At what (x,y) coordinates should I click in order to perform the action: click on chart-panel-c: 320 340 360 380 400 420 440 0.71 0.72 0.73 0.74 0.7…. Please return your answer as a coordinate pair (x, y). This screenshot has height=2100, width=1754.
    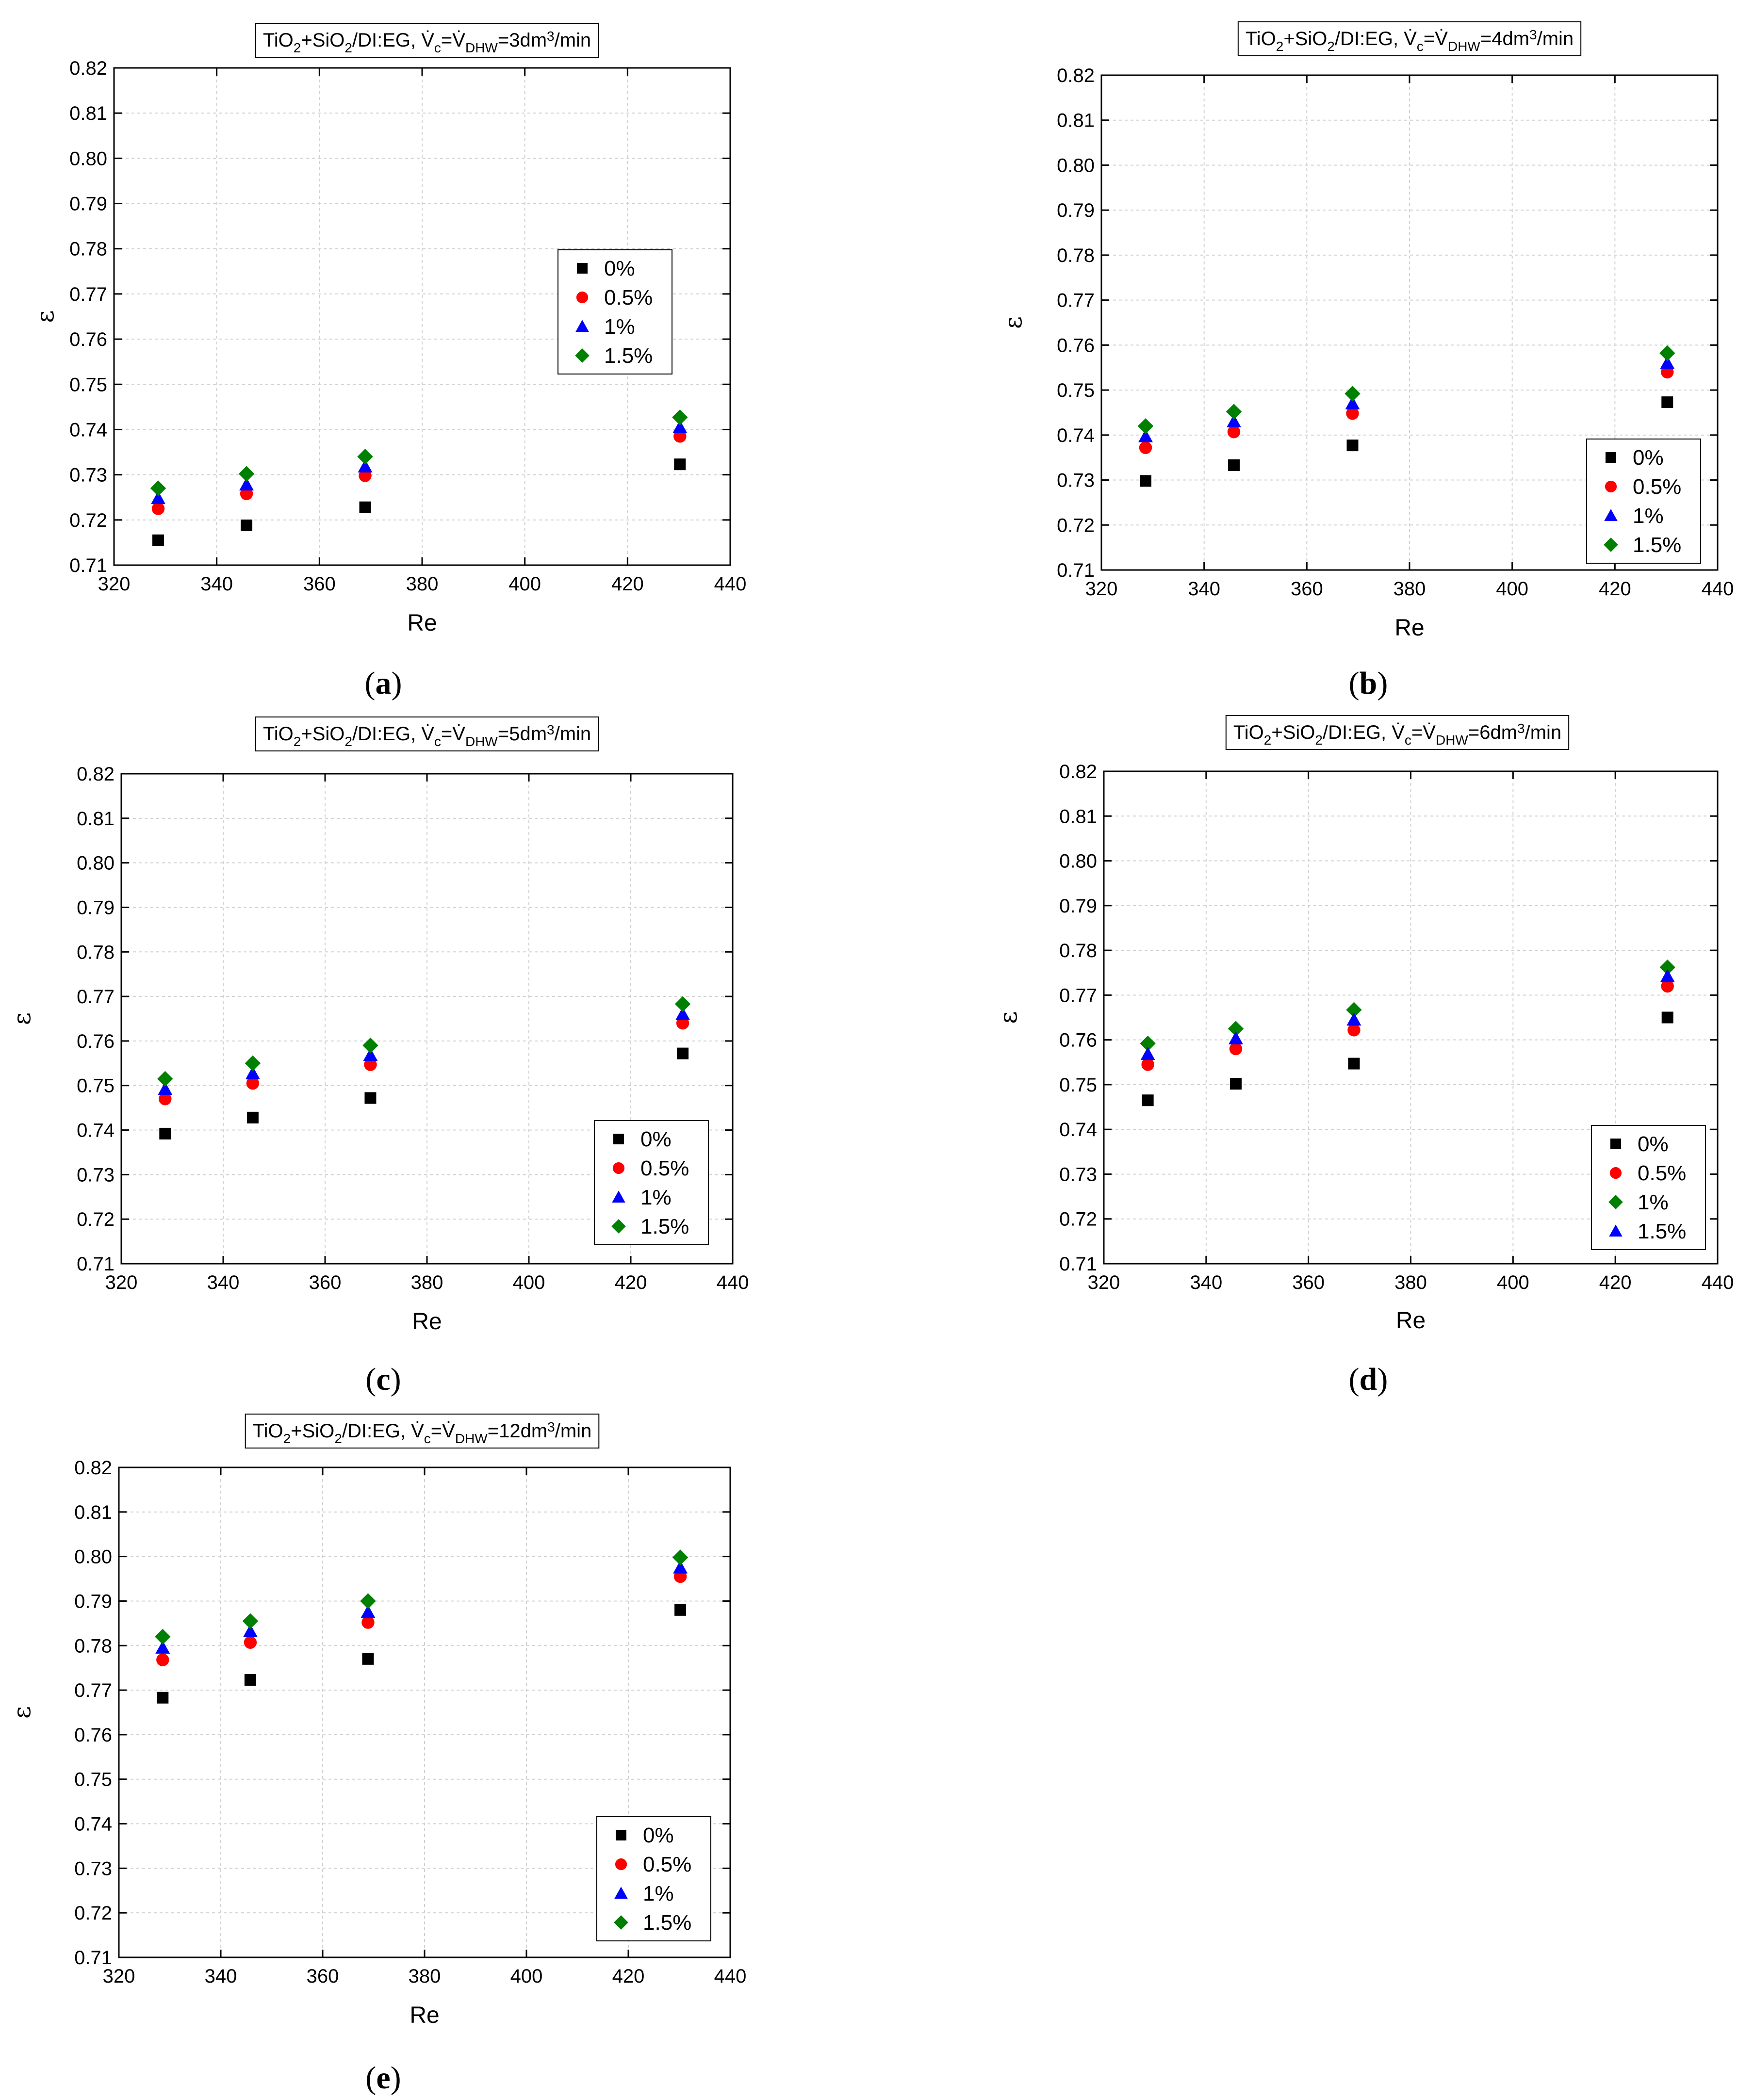
    Looking at the image, I should click on (378, 1056).